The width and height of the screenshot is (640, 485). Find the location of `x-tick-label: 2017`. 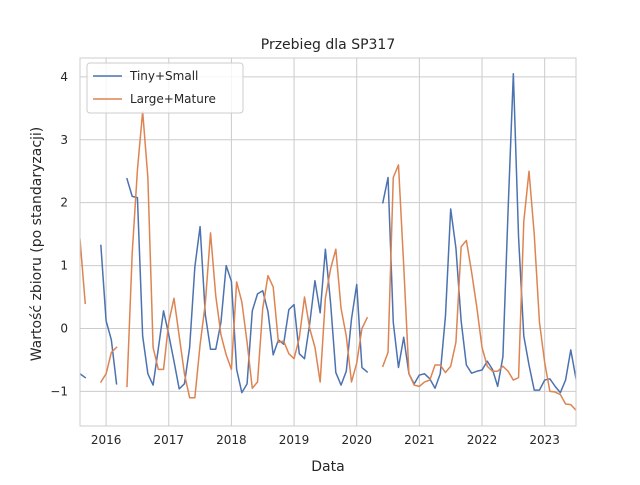

x-tick-label: 2017 is located at coordinates (168, 440).